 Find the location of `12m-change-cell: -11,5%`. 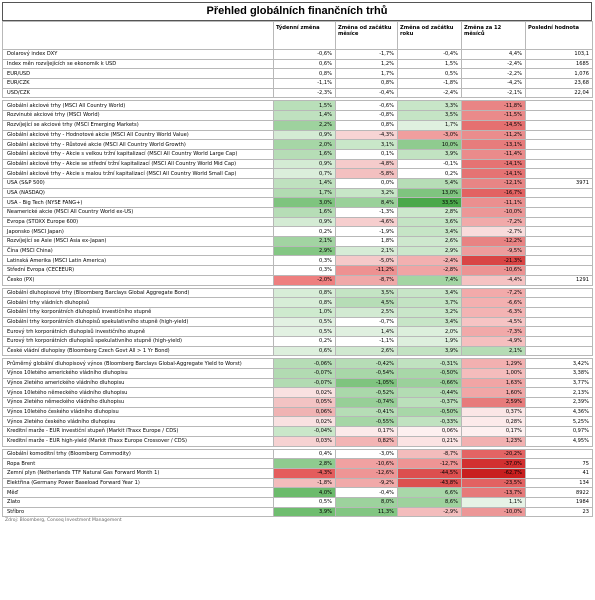

12m-change-cell: -11,5% is located at coordinates (493, 115).